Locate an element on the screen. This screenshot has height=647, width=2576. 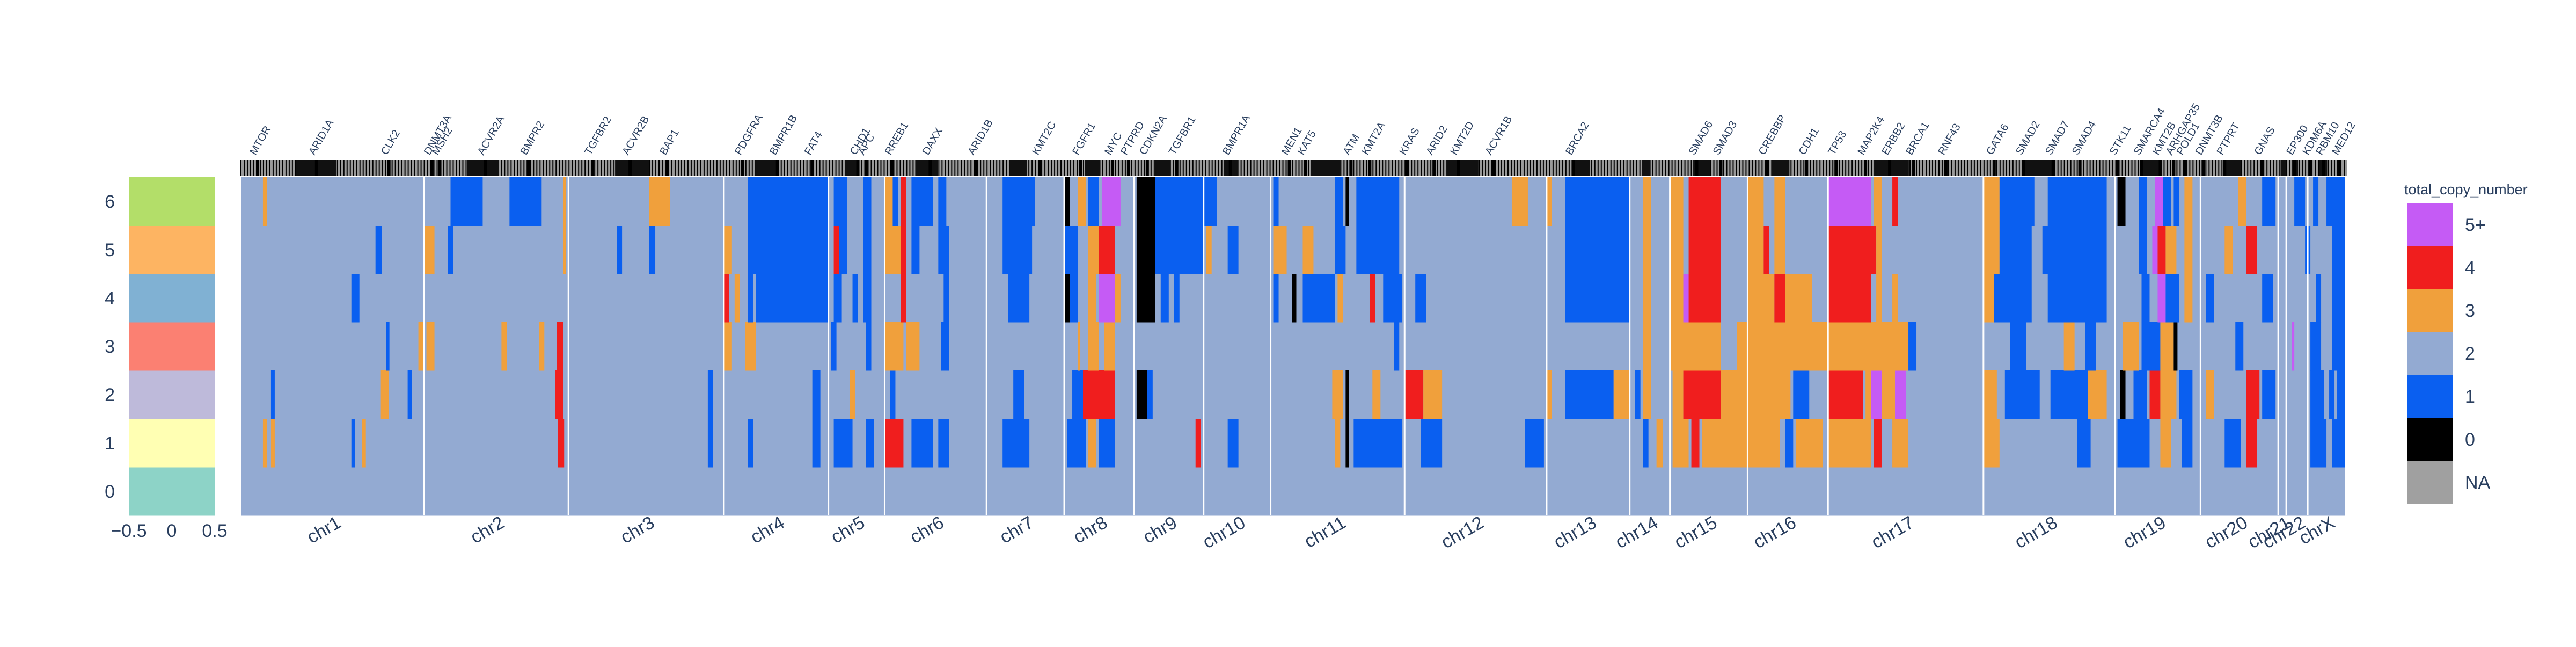
gene-marker-DNMT3B is located at coordinates (2203, 168).